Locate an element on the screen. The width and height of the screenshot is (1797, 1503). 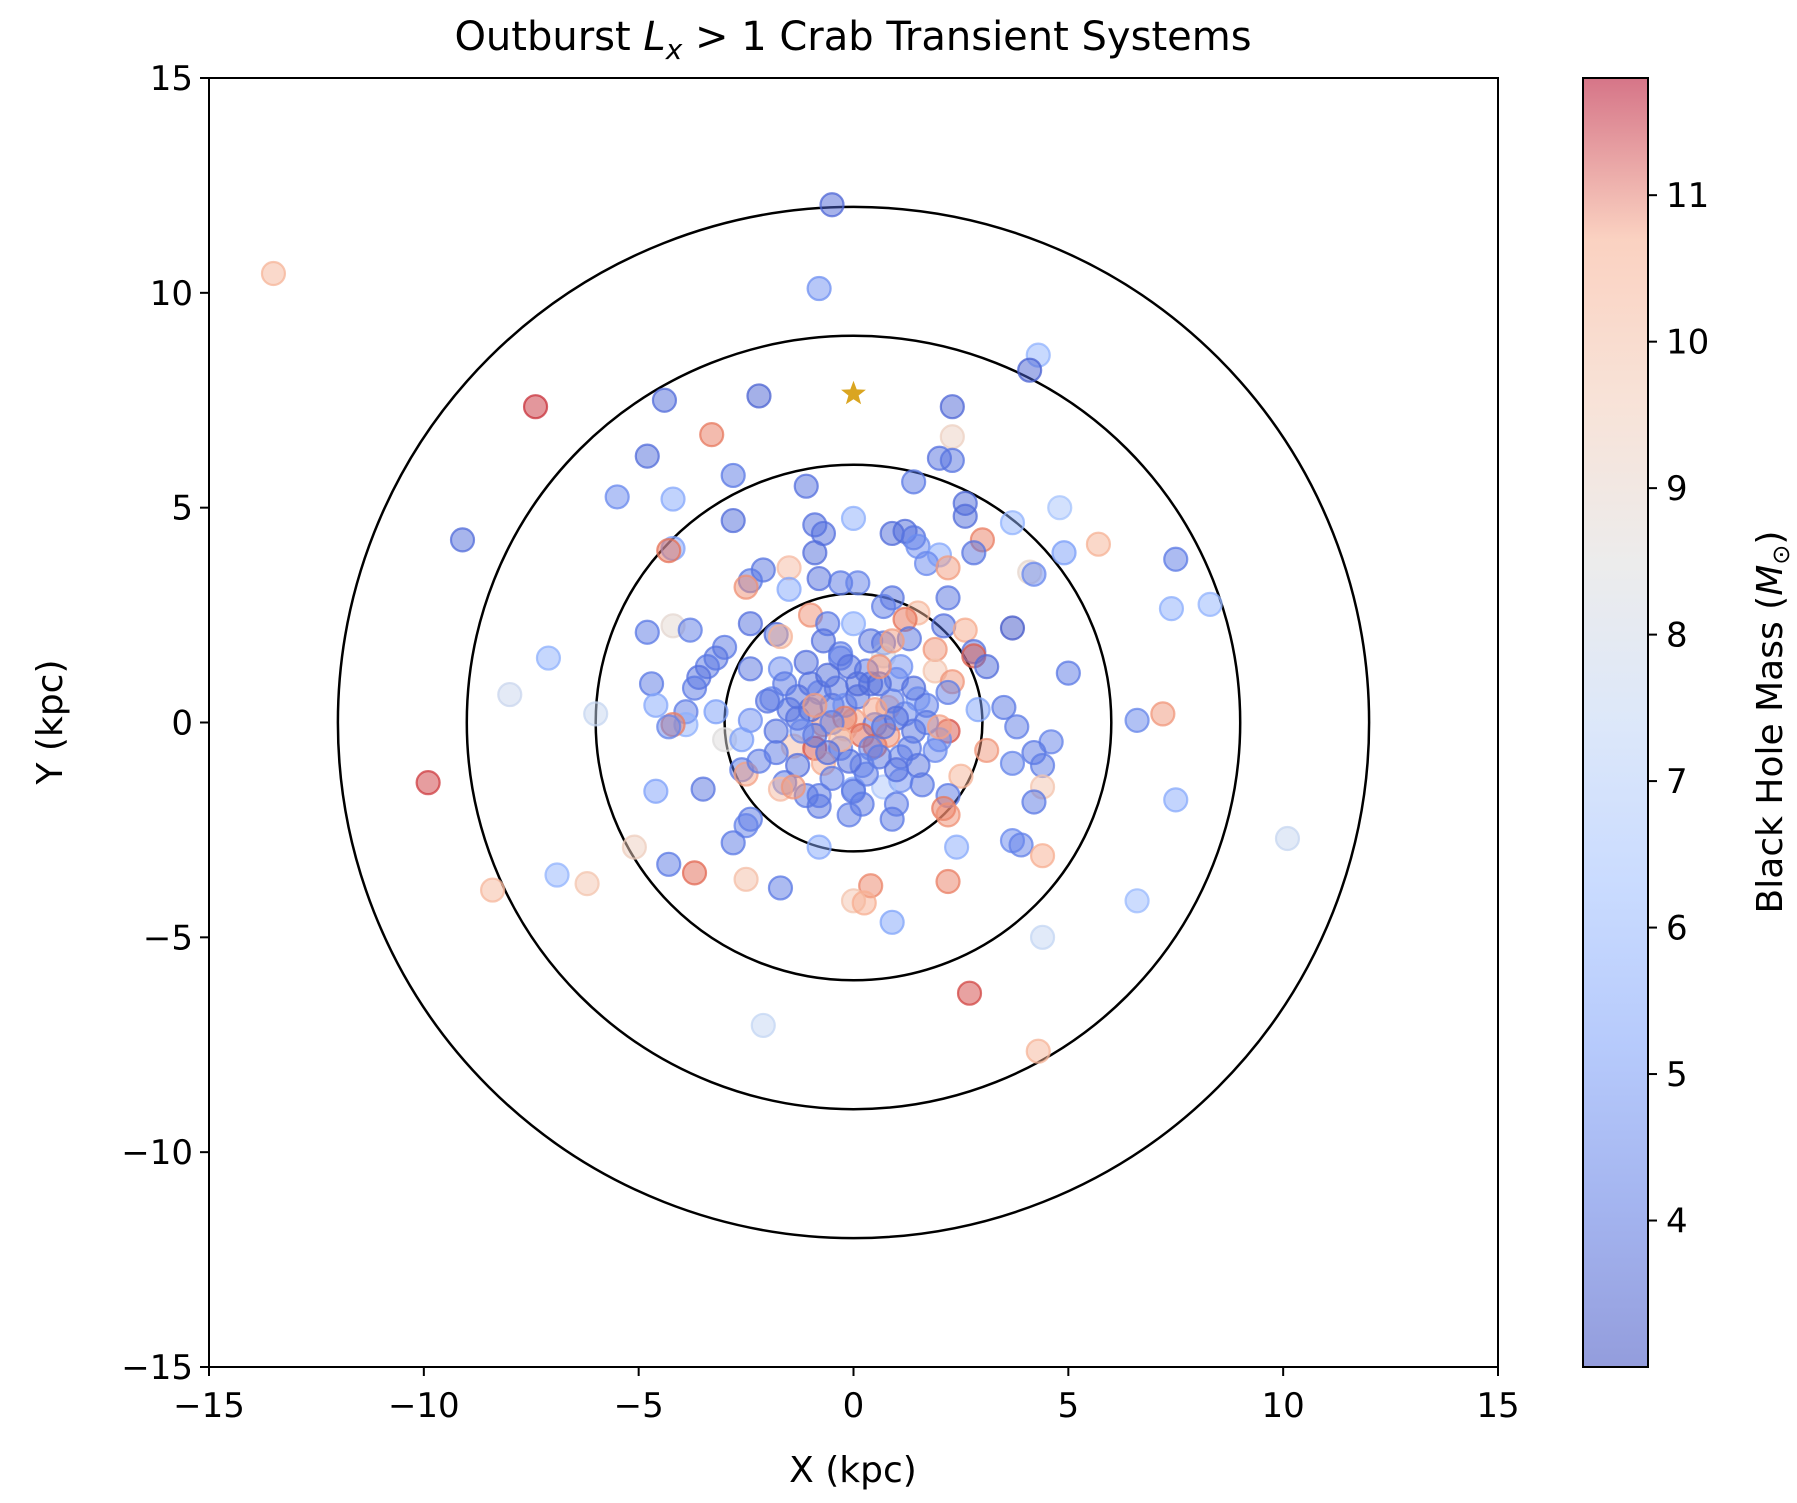
colorbar-label-text: Black Hole Mass ( is located at coordinates (1770, 755).